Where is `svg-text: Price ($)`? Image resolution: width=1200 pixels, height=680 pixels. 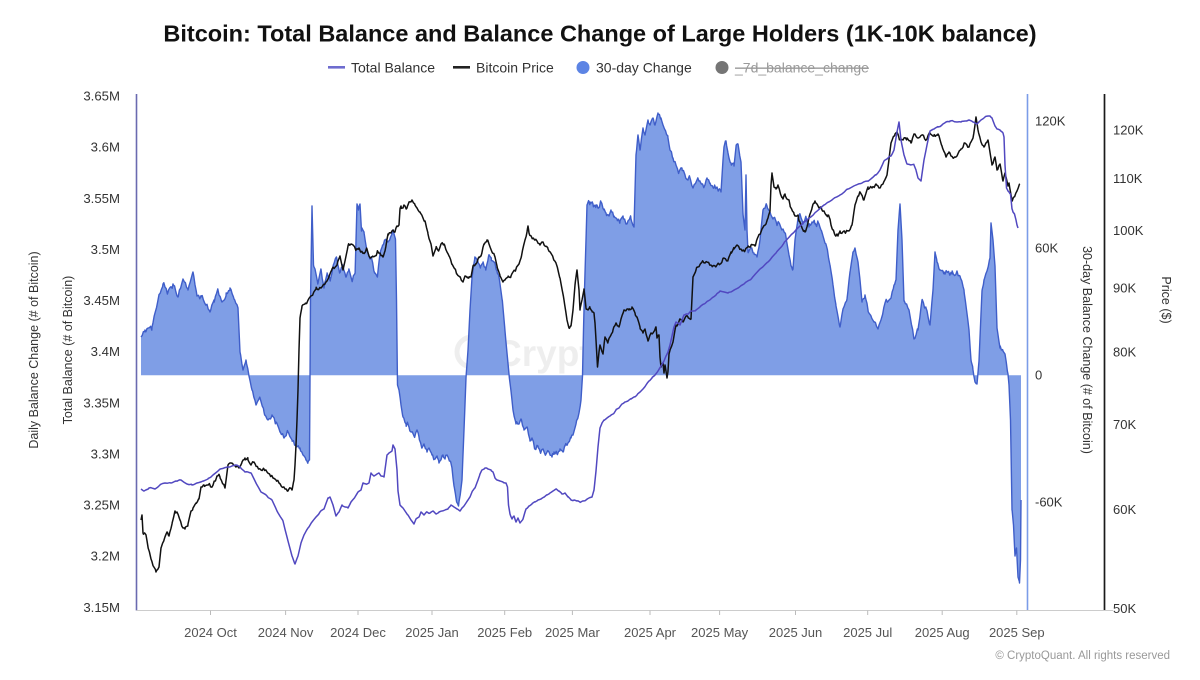
svg-text: Price ($) is located at coordinates (1166, 299).